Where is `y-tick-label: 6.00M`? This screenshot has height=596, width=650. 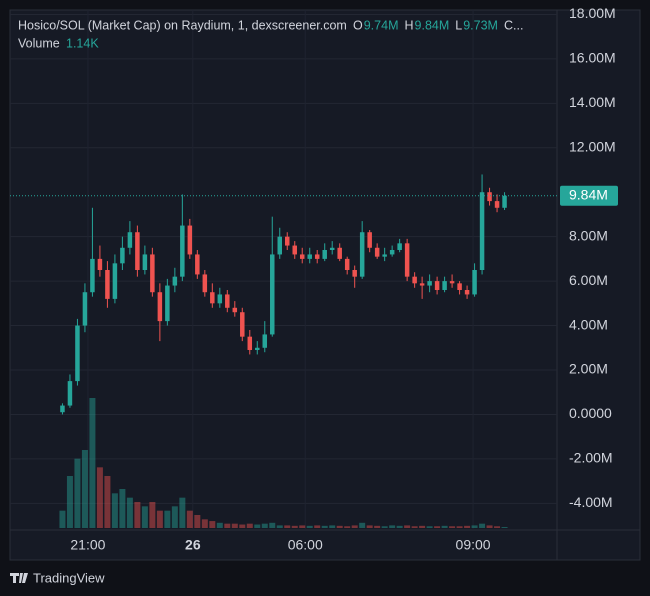
y-tick-label: 6.00M is located at coordinates (588, 280).